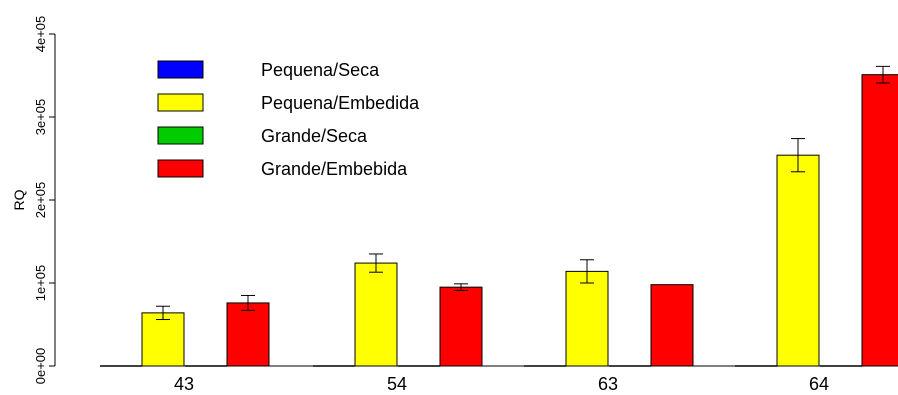  What do you see at coordinates (320, 70) in the screenshot?
I see `legend-label: Pequena/Seca` at bounding box center [320, 70].